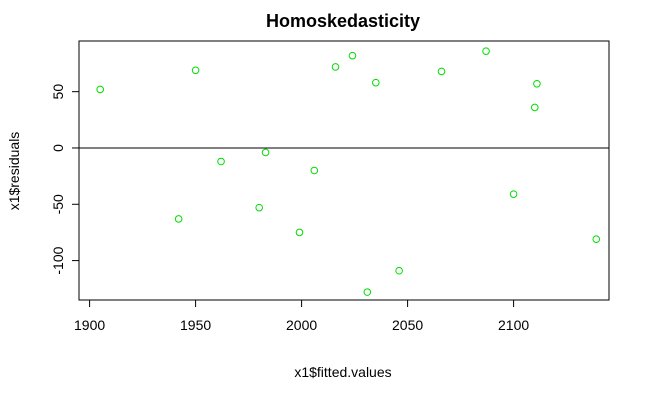 This screenshot has height=401, width=650. What do you see at coordinates (343, 21) in the screenshot?
I see `chart-title: Homoskedasticity` at bounding box center [343, 21].